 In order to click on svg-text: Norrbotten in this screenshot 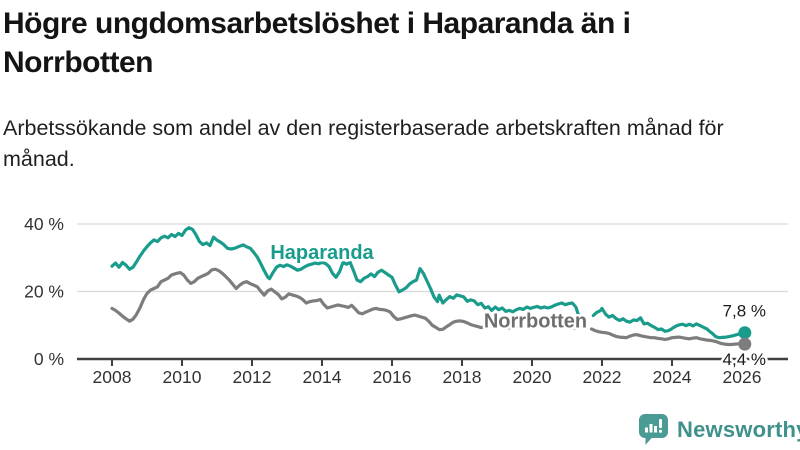, I will do `click(535, 322)`.